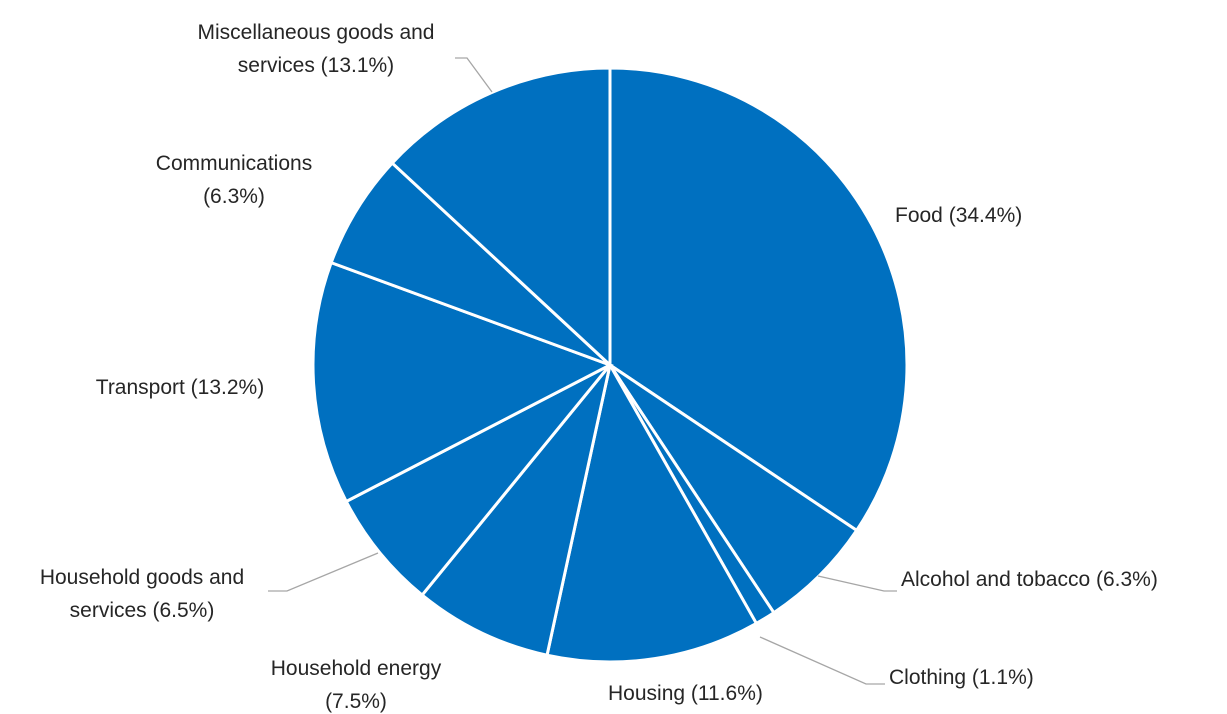 The width and height of the screenshot is (1227, 714). What do you see at coordinates (234, 196) in the screenshot?
I see `slice-label-line: (6.3%)` at bounding box center [234, 196].